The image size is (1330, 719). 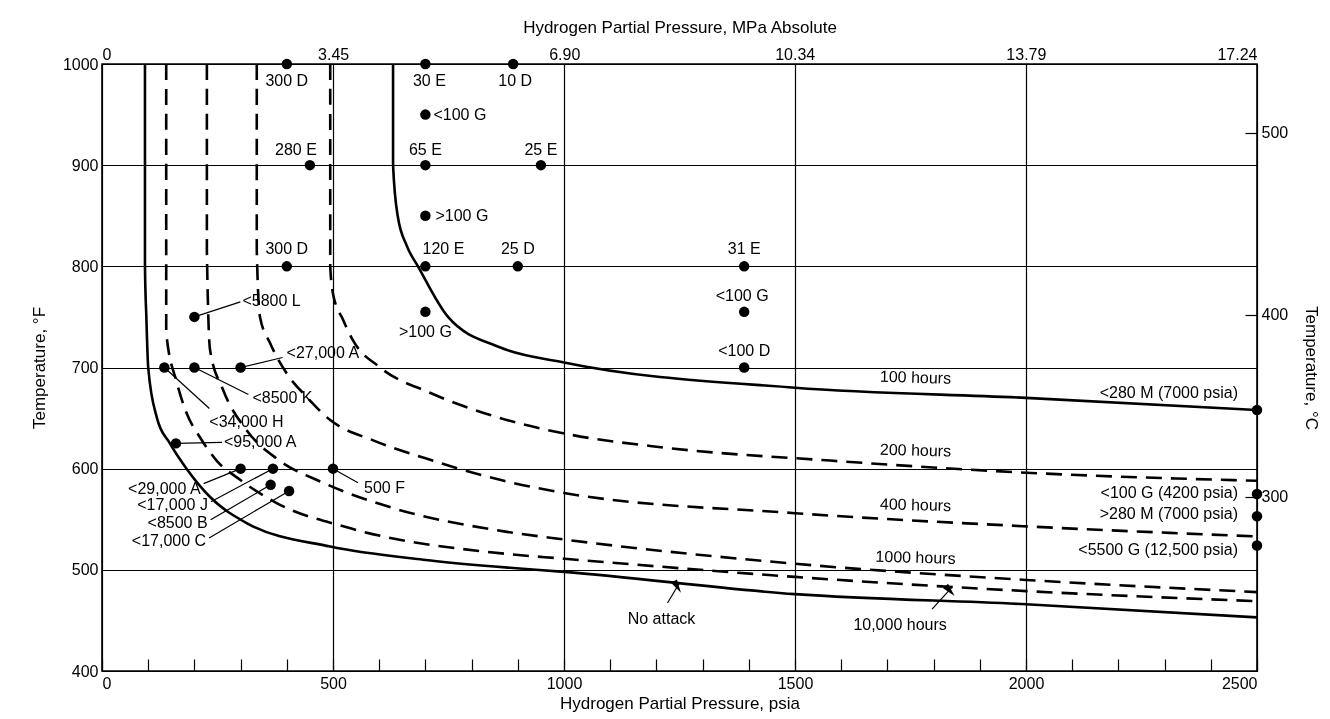 What do you see at coordinates (680, 27) in the screenshot?
I see `x2-axis-title: Hydrogen Partial Pressure, MPa Absolute` at bounding box center [680, 27].